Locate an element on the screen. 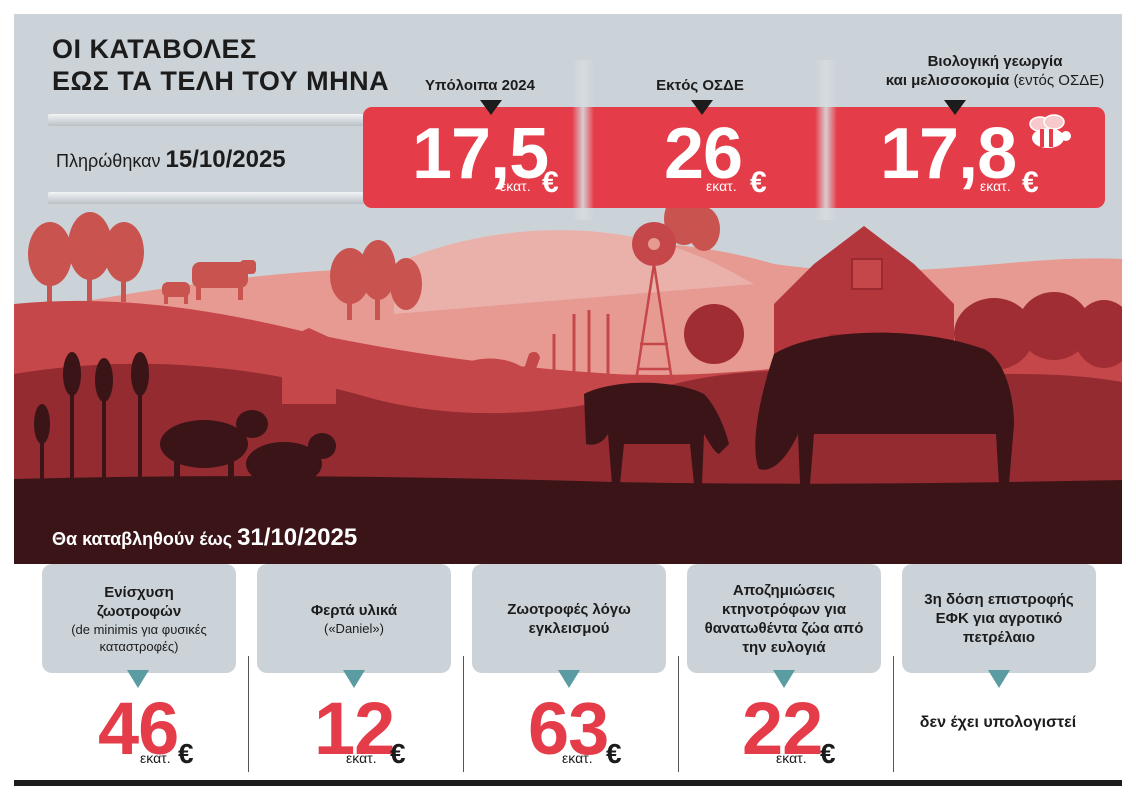  top-item-3-label-line1: Βιολογική γεωργία is located at coordinates (995, 61).